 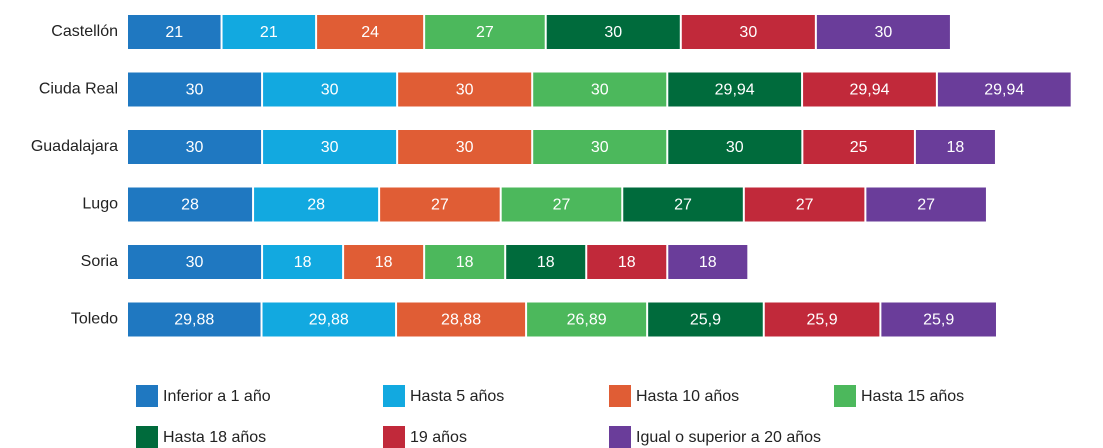 What do you see at coordinates (84, 31) in the screenshot?
I see `category-label: Castellón` at bounding box center [84, 31].